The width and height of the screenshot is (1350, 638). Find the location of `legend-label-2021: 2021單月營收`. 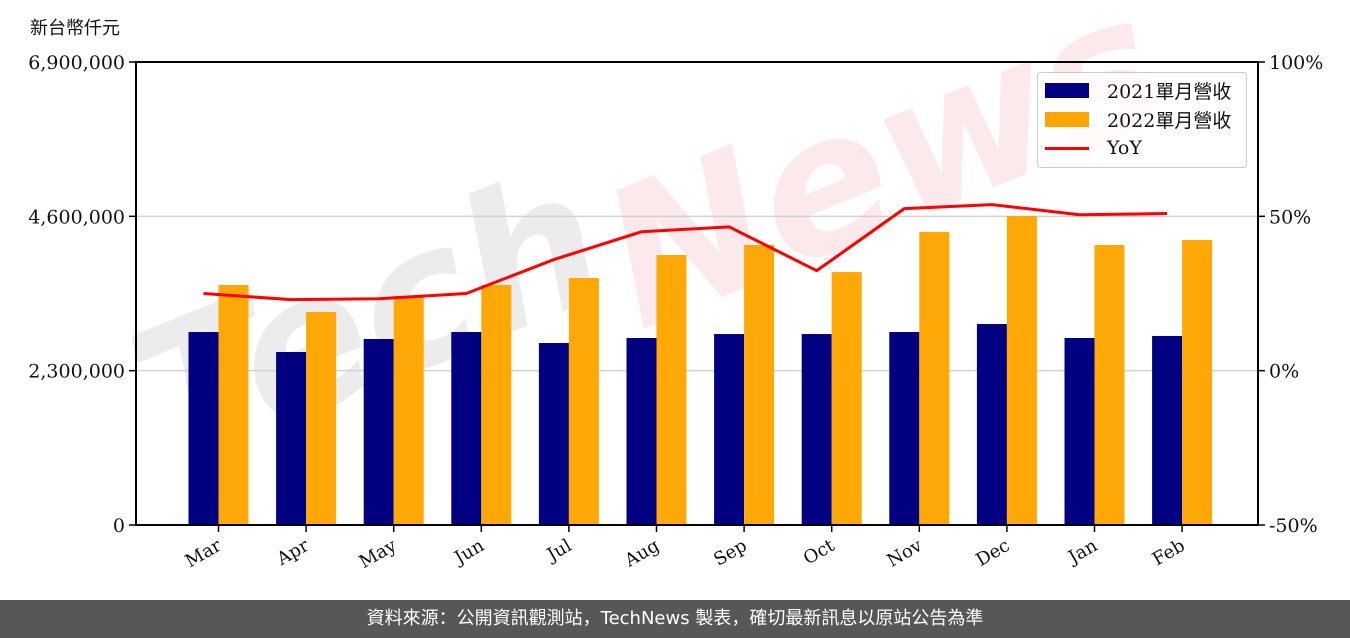

legend-label-2021: 2021單月營收 is located at coordinates (1169, 91).